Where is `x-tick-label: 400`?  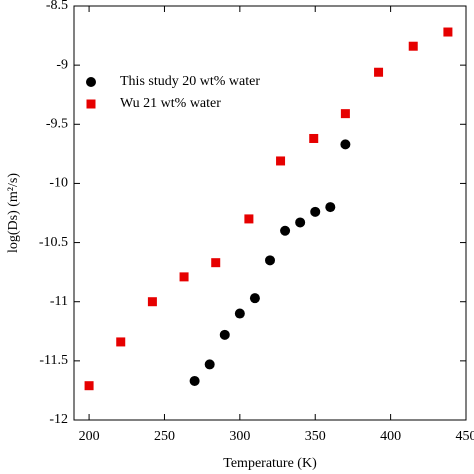 x-tick-label: 400 is located at coordinates (390, 436).